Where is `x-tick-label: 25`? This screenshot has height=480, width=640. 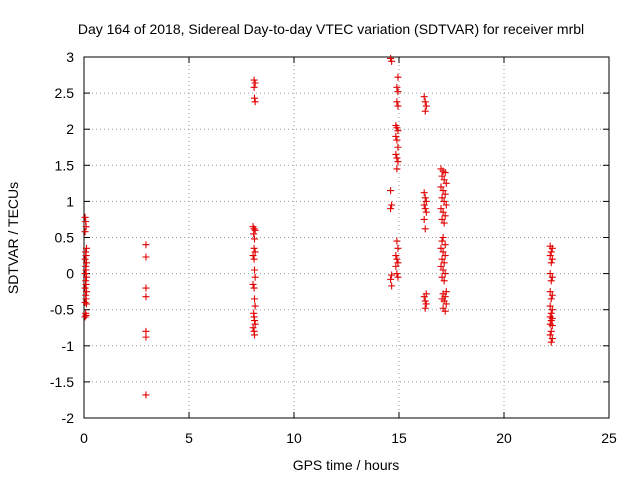
x-tick-label: 25 is located at coordinates (609, 438).